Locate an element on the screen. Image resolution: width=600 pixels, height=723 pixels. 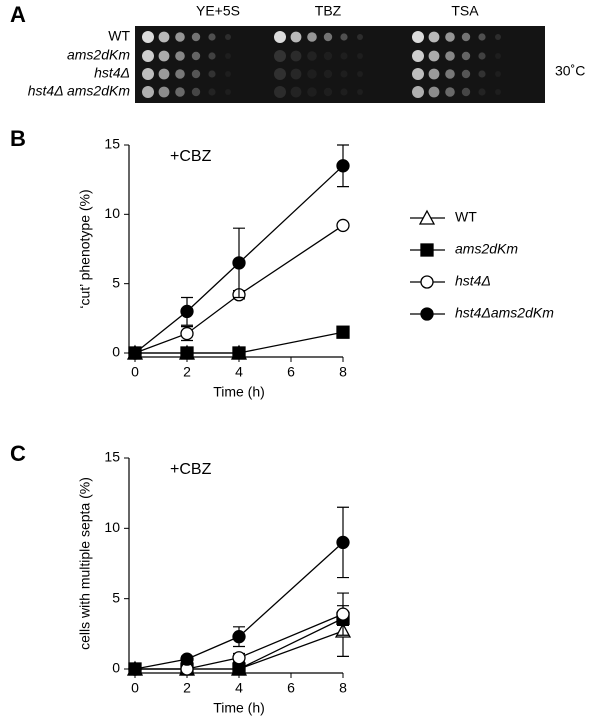
y-tick-label: 5 is located at coordinates (116, 597).